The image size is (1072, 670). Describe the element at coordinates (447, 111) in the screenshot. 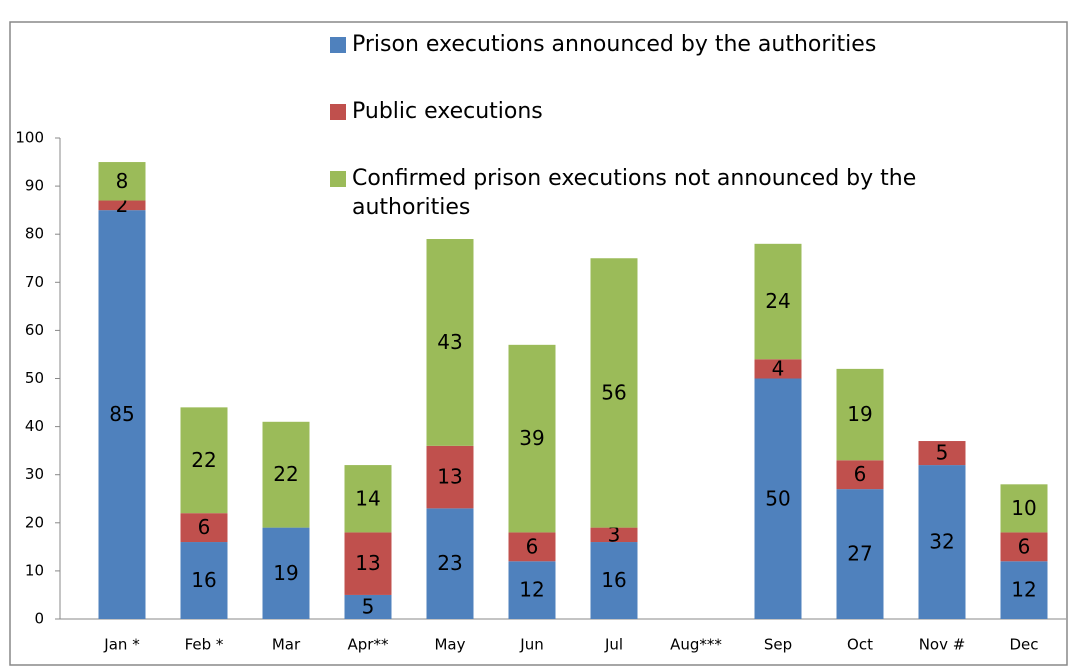

I see `legend-label: Public executions` at that location.